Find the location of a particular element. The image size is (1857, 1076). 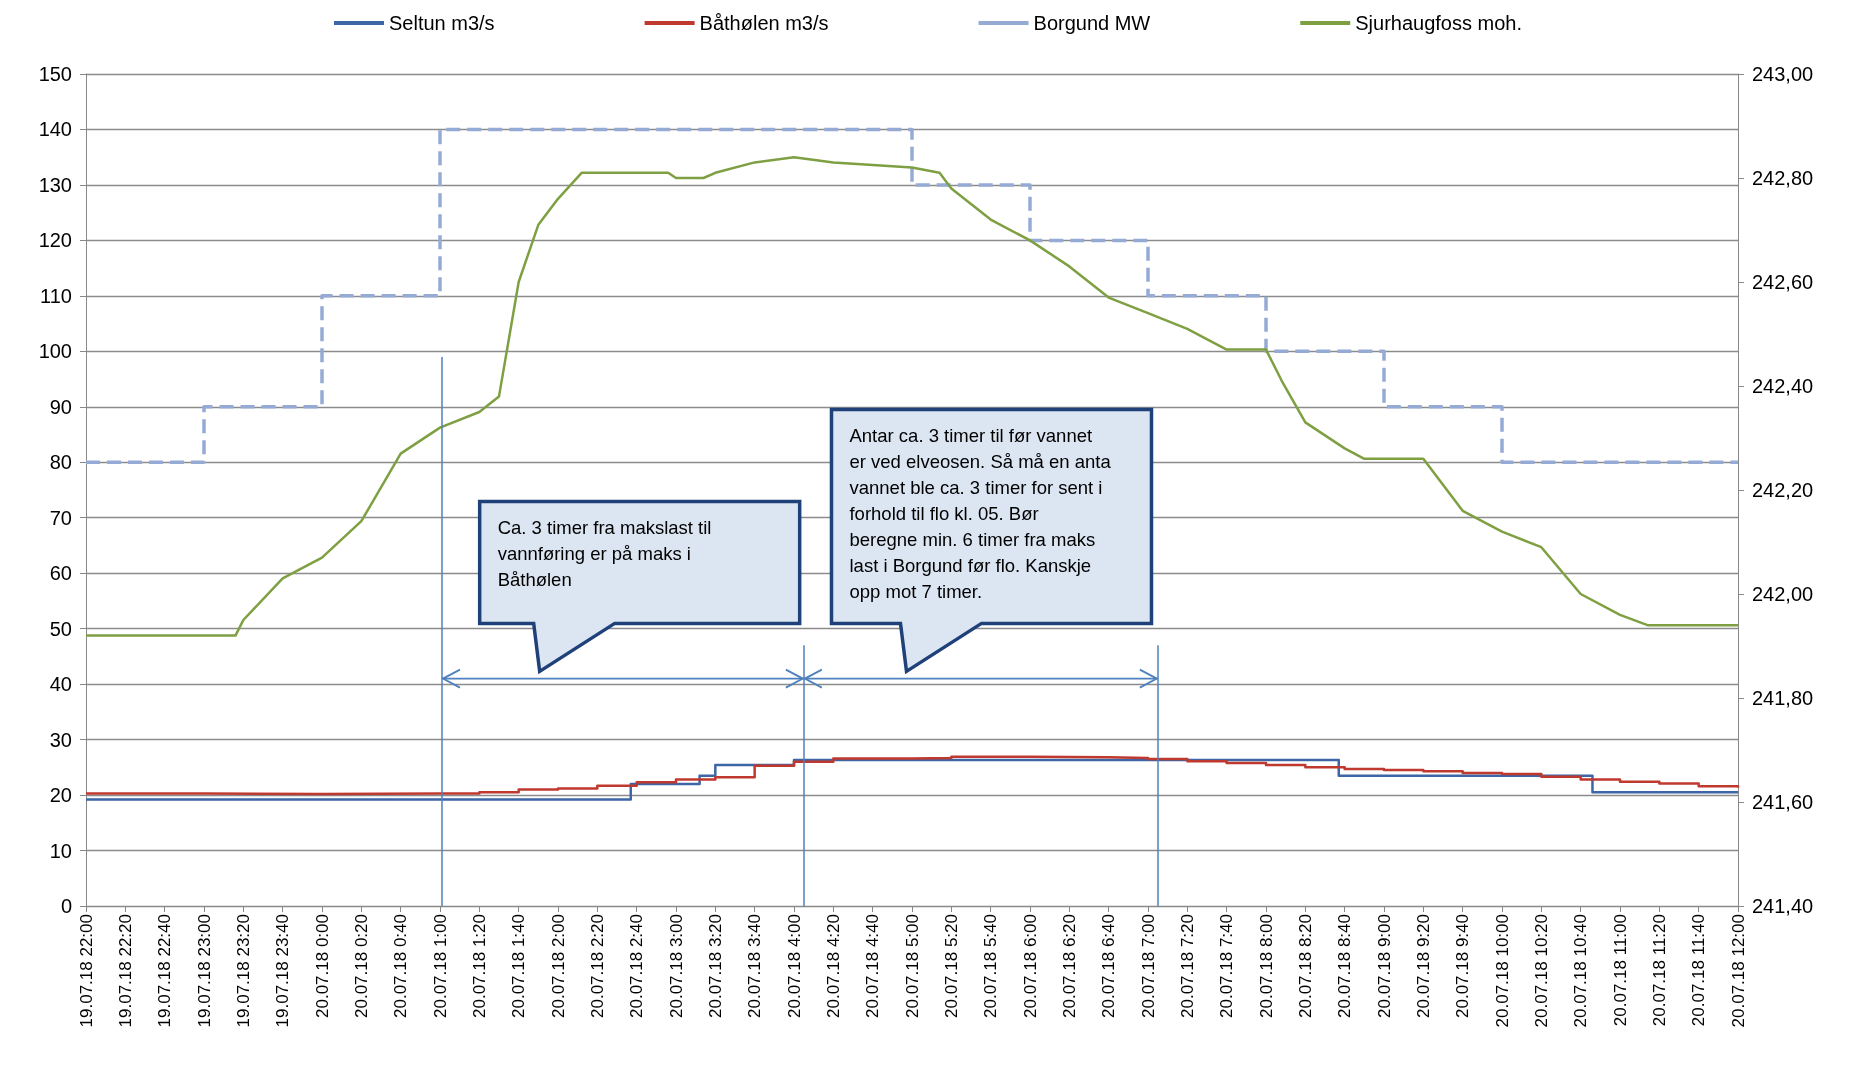

x-tick-label: 20.07.18 0:00 is located at coordinates (322, 966).